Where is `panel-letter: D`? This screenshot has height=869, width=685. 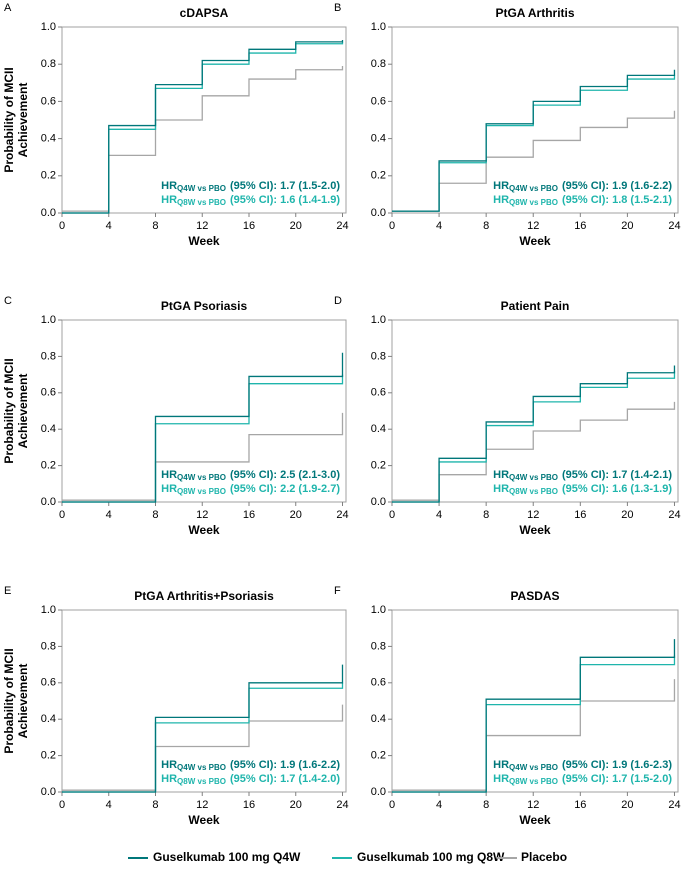 panel-letter: D is located at coordinates (338, 301).